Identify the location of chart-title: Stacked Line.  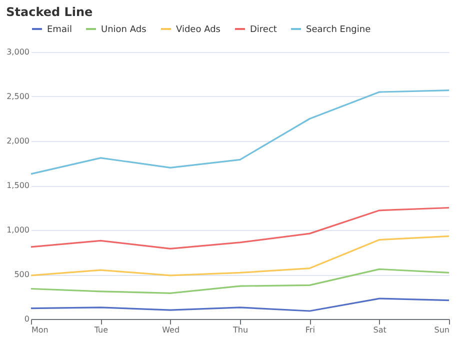
(49, 12).